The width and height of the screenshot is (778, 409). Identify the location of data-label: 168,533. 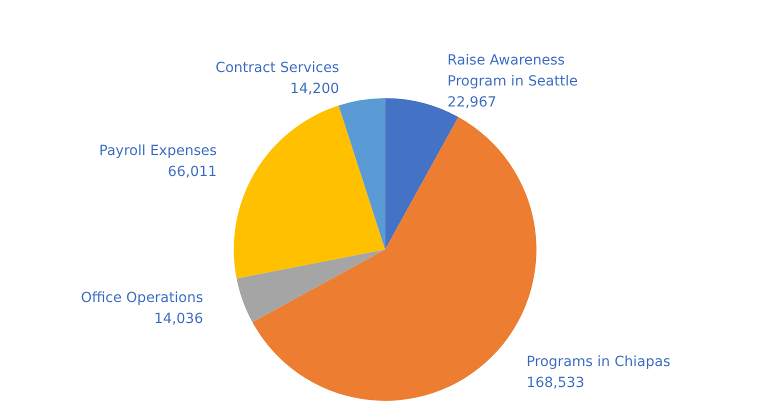
(555, 382).